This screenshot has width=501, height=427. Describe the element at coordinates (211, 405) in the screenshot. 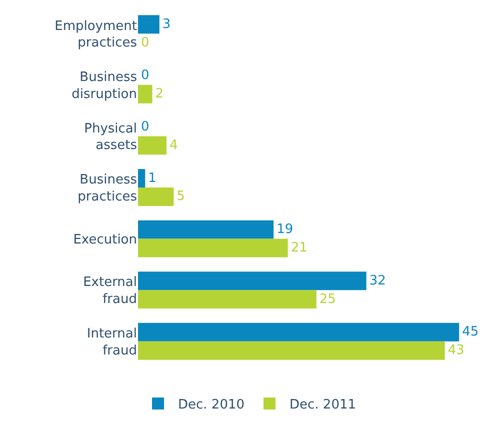

I see `legend-label: Dec. 2010` at that location.